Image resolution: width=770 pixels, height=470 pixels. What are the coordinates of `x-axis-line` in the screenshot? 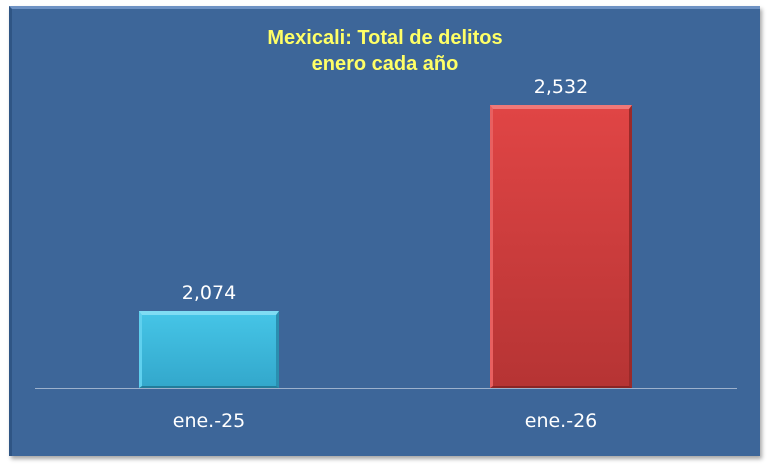 It's located at (386, 388).